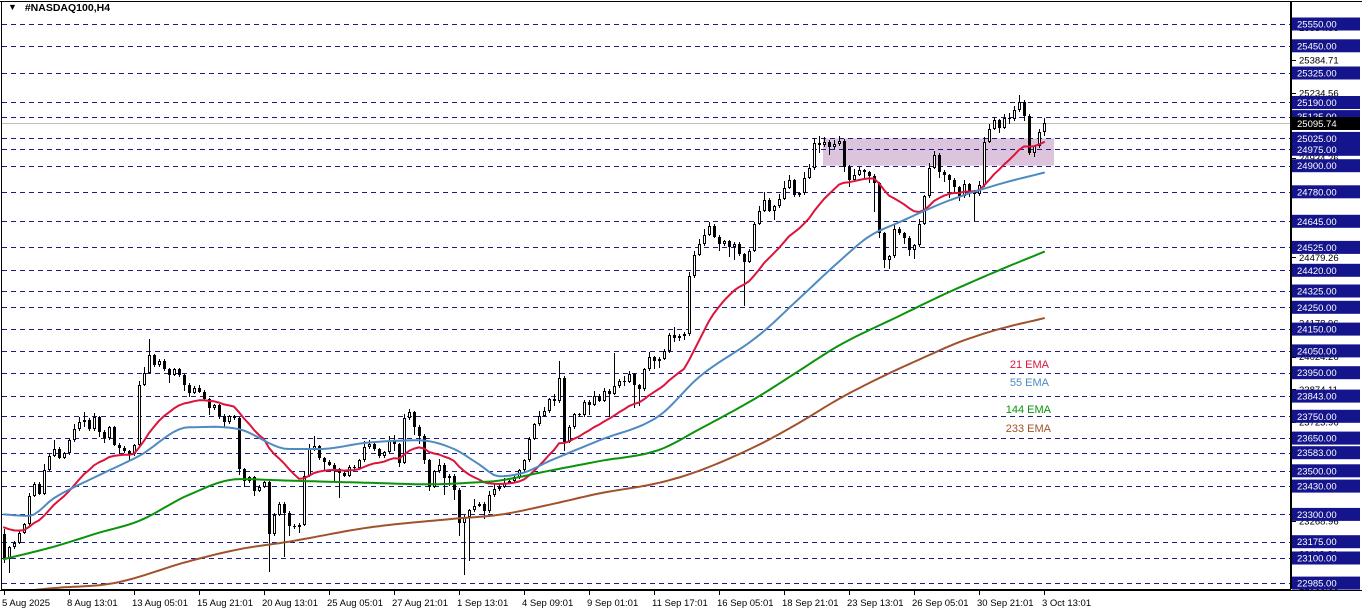 This screenshot has width=1362, height=611. I want to click on text-shape: 23950.00, so click(1317, 373).